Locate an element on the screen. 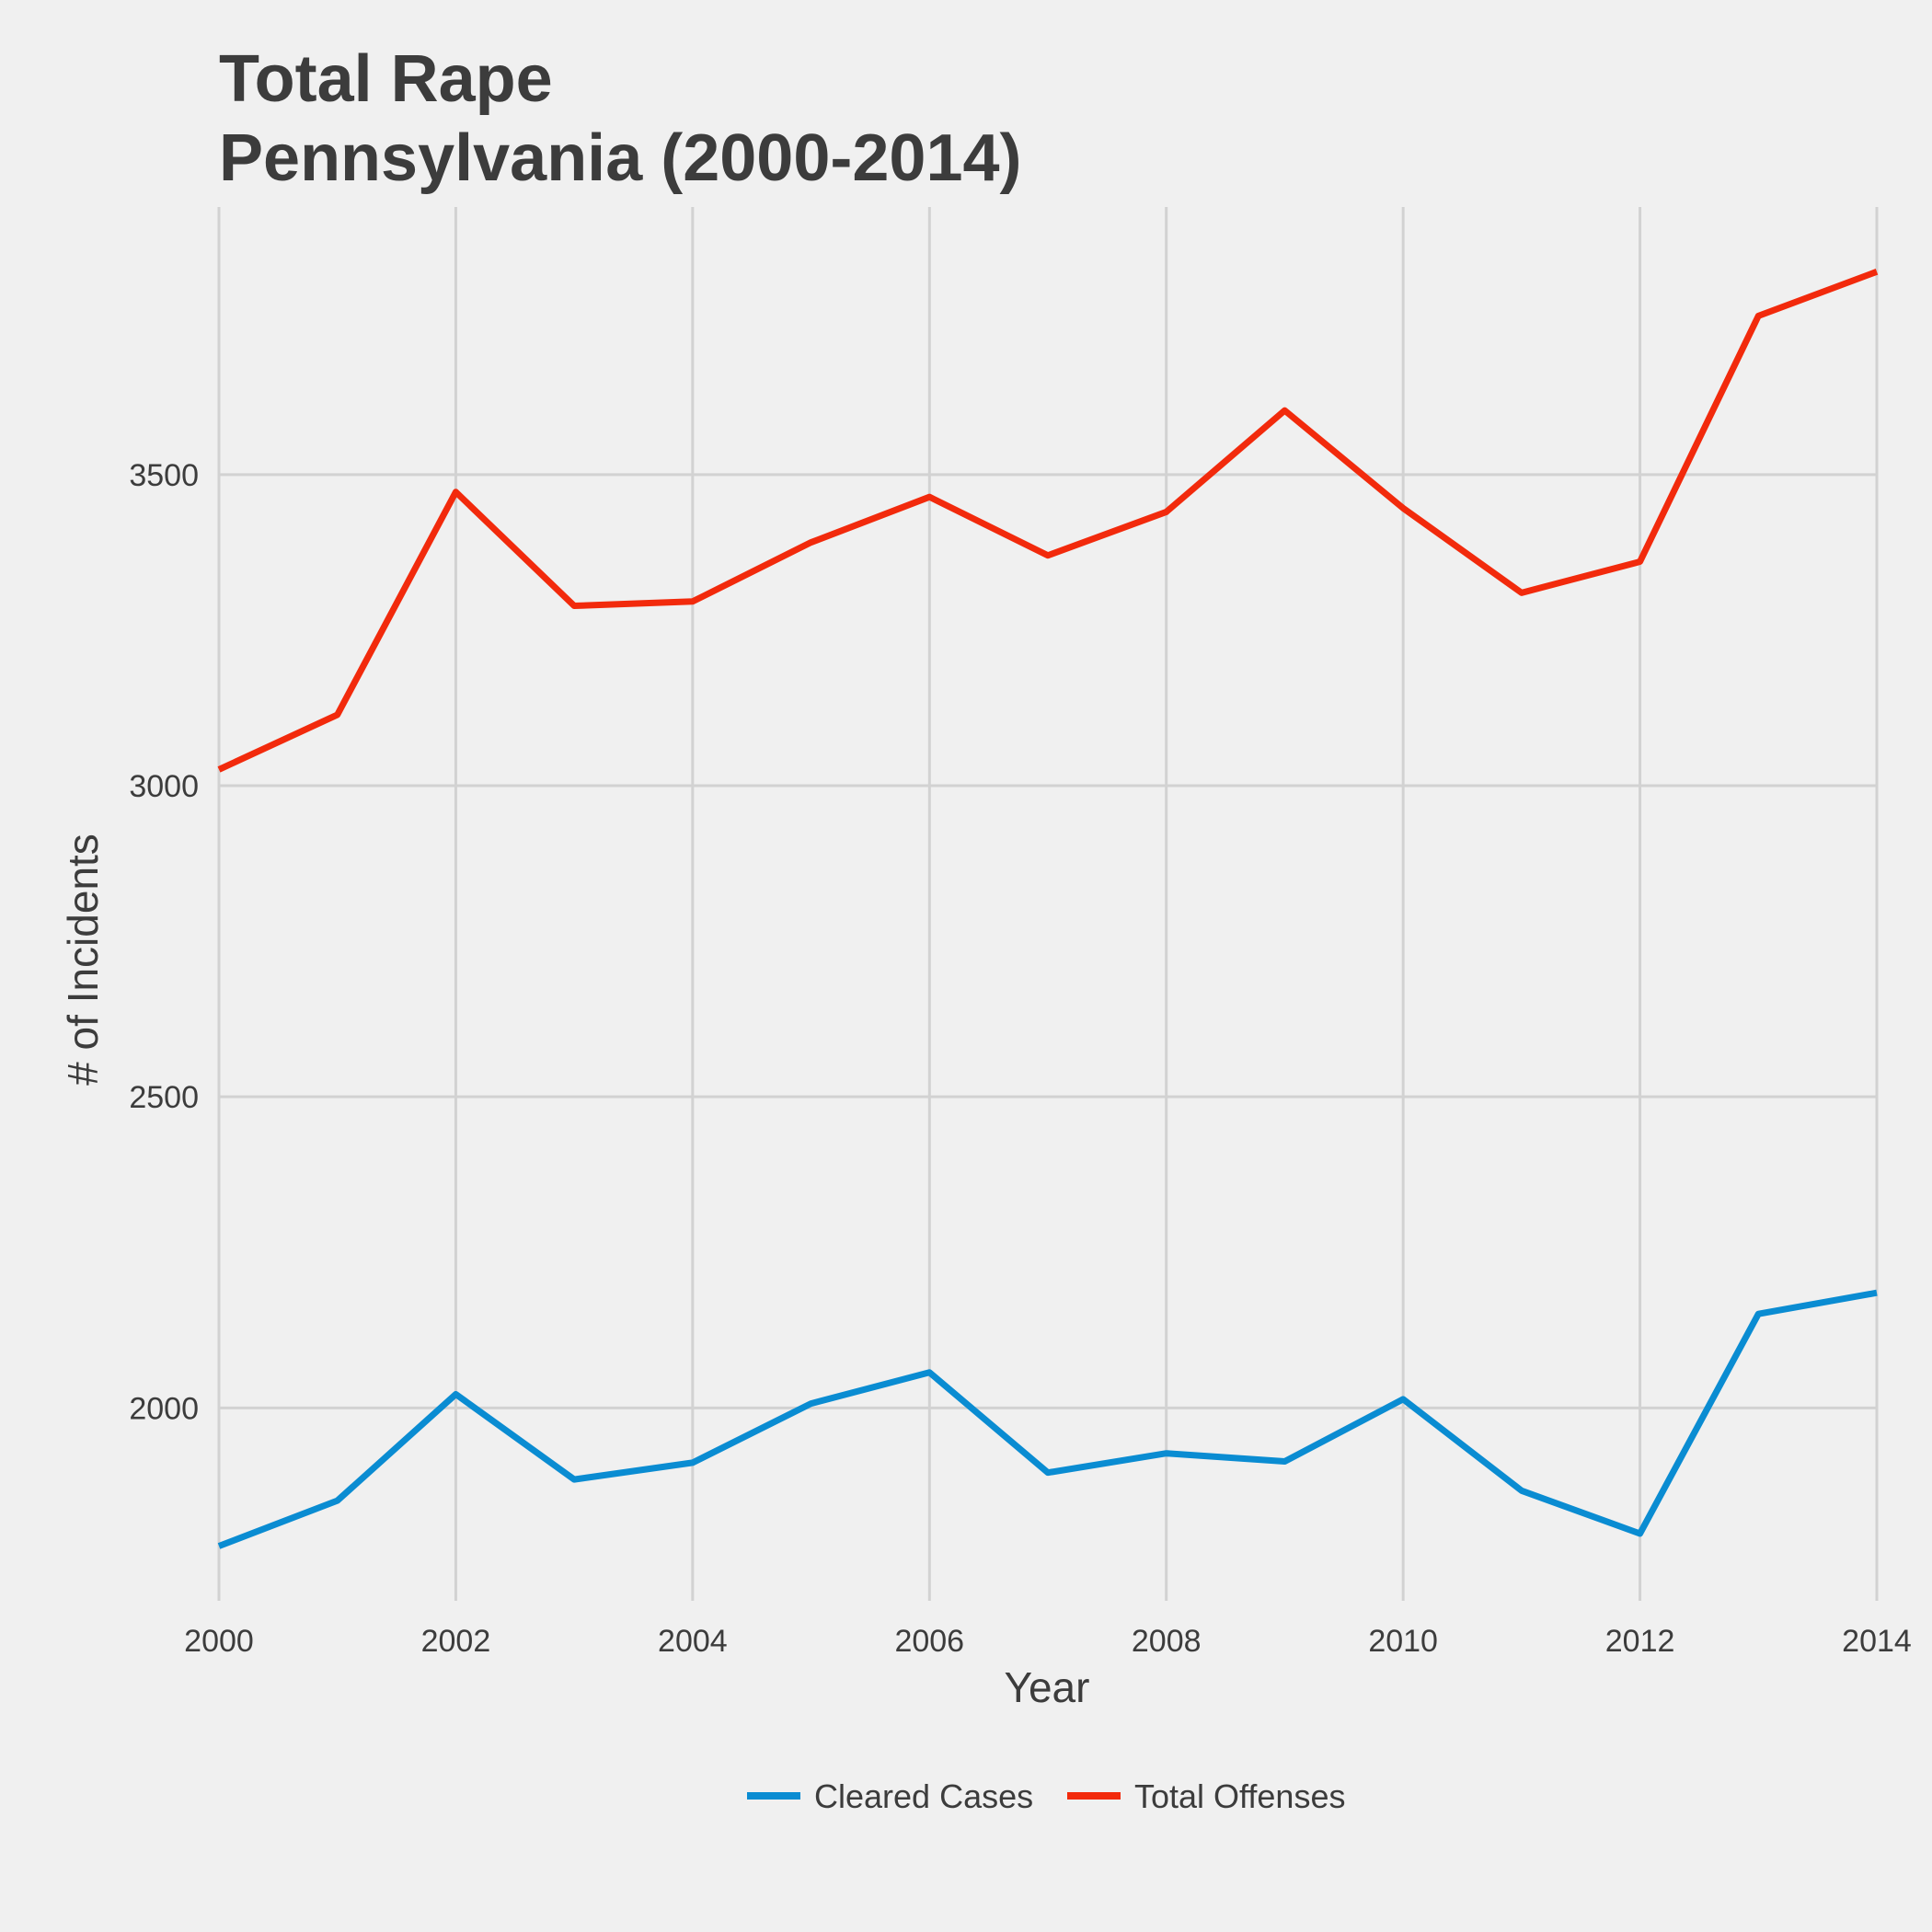 This screenshot has width=1932, height=1932. x-tick-label: 2000 is located at coordinates (219, 1641).